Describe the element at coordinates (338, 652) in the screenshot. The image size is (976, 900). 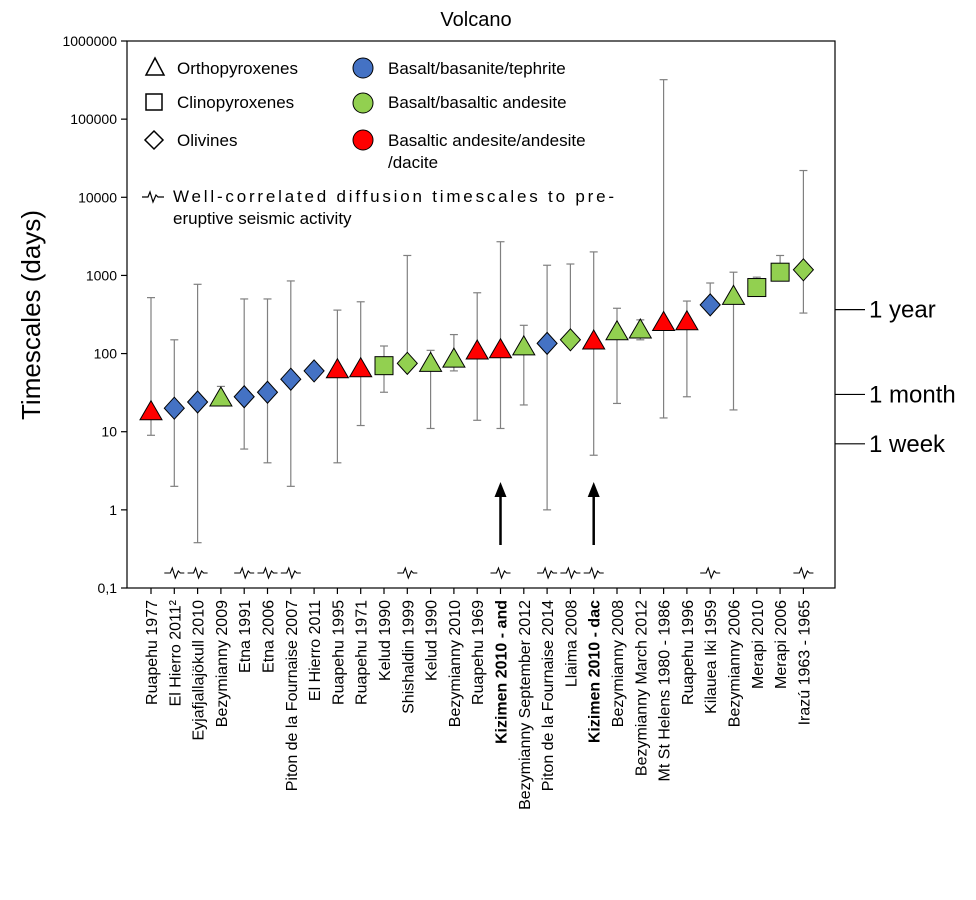
I see `x-tick-label: Ruapehu 1995` at that location.